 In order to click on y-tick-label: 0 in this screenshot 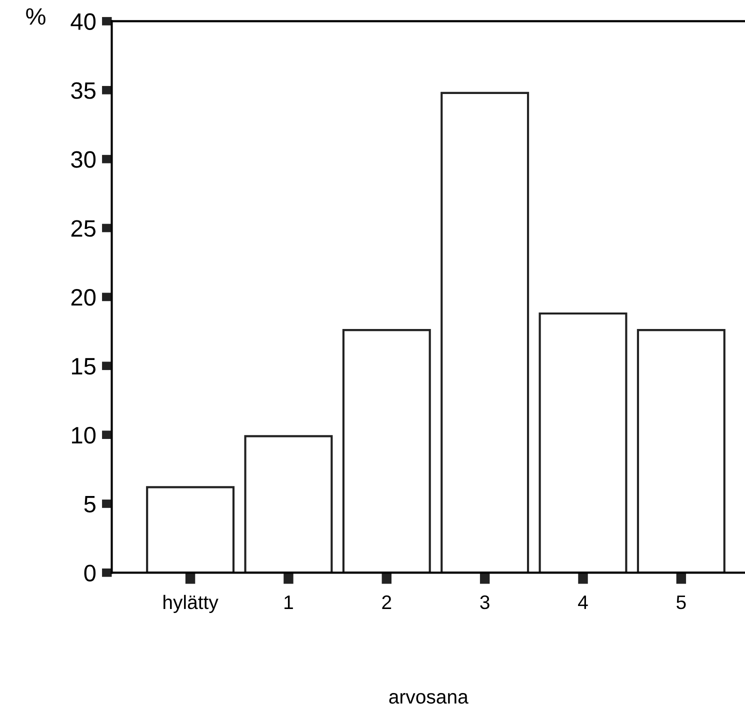, I will do `click(90, 573)`.